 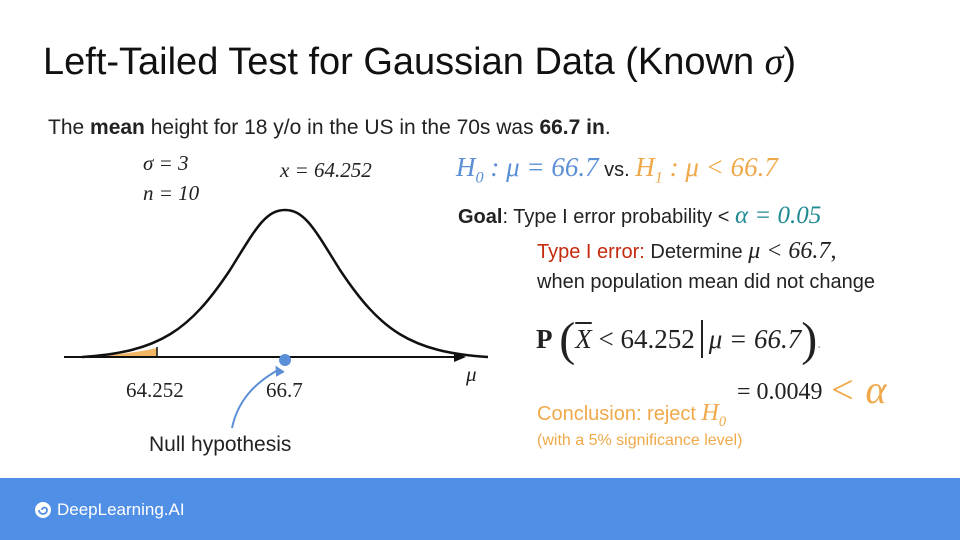 What do you see at coordinates (43, 510) in the screenshot?
I see `deeplearning-logo-icon` at bounding box center [43, 510].